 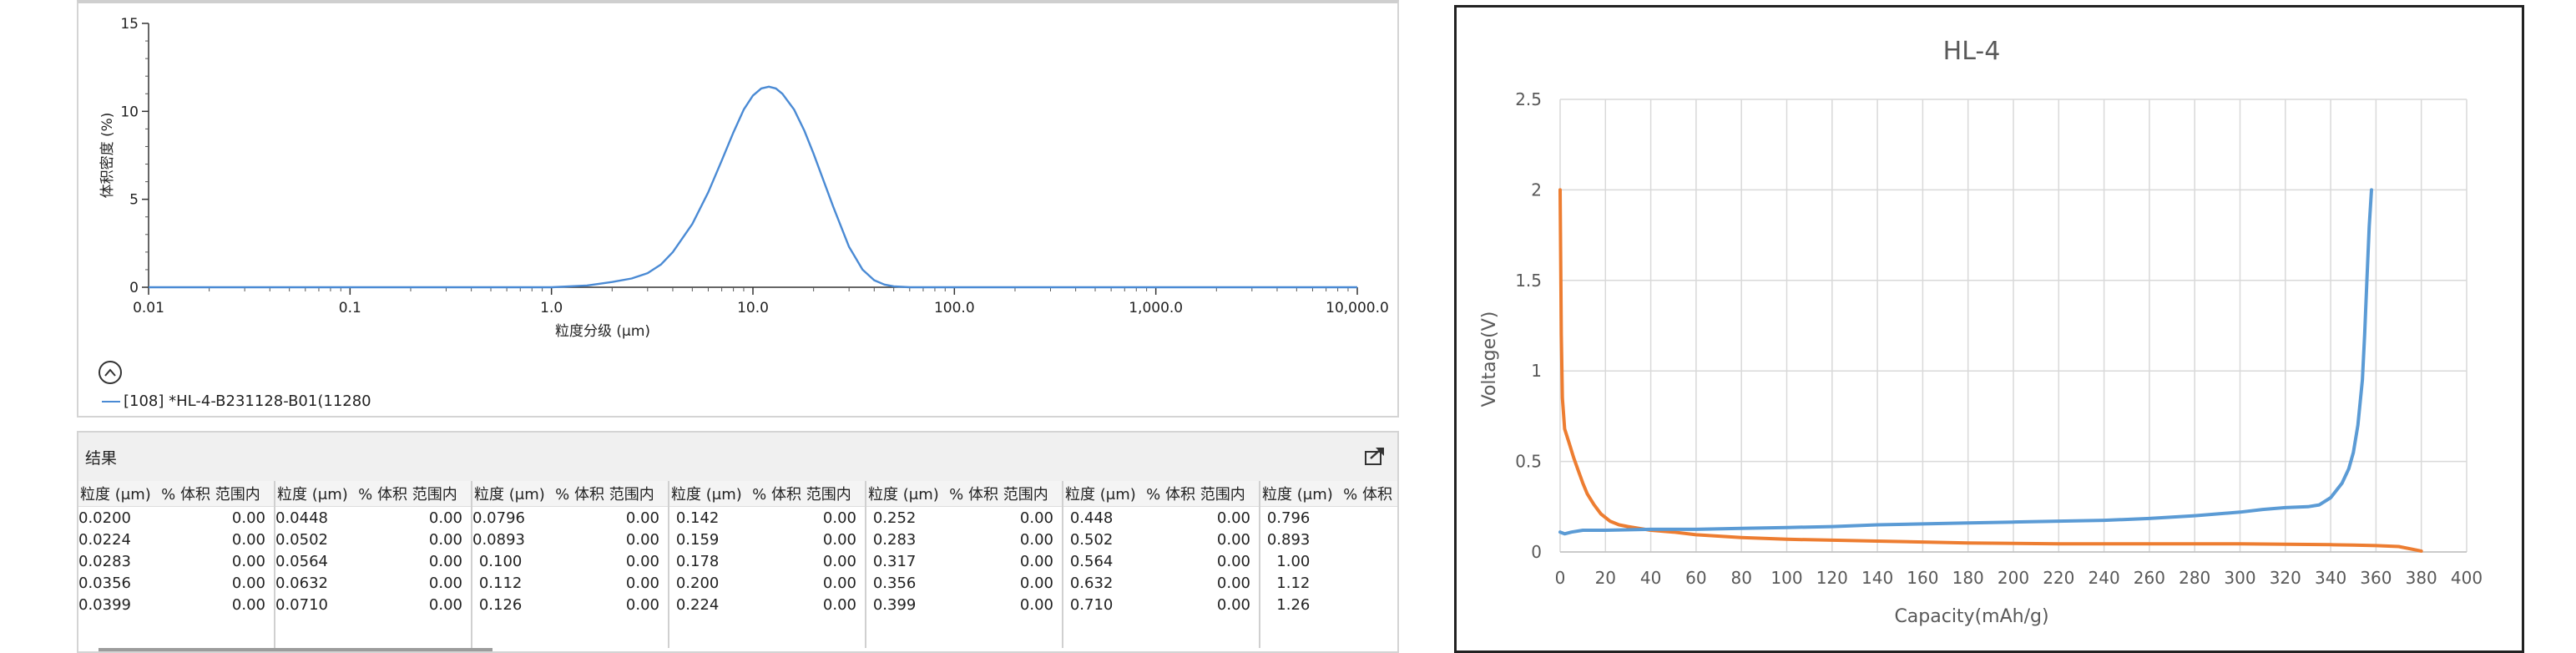 I want to click on table-row: 0.564 0.00, so click(x=1161, y=561).